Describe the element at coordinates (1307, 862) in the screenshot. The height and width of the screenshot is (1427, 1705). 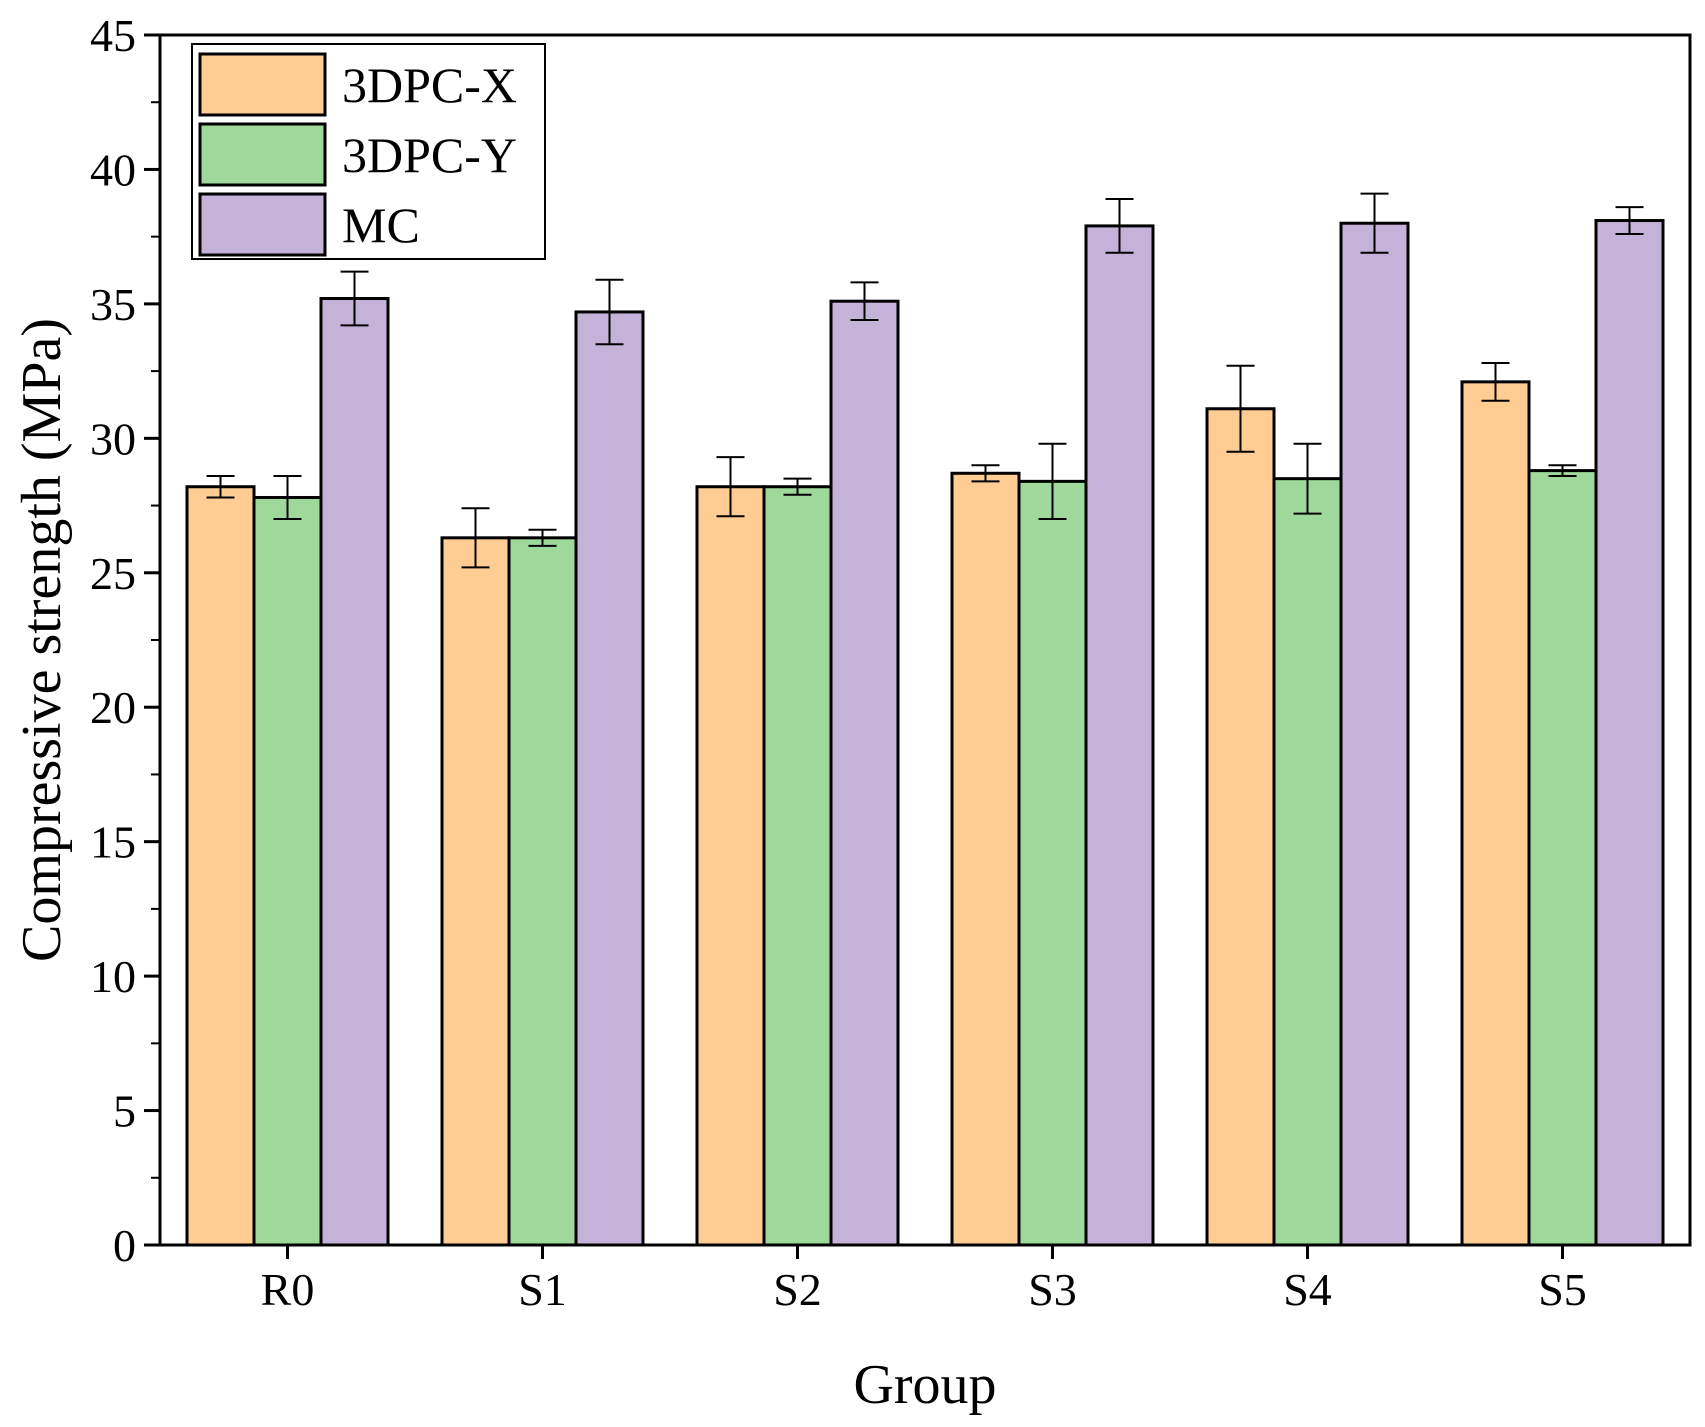
I see `bar-3dpc-y-s4` at that location.